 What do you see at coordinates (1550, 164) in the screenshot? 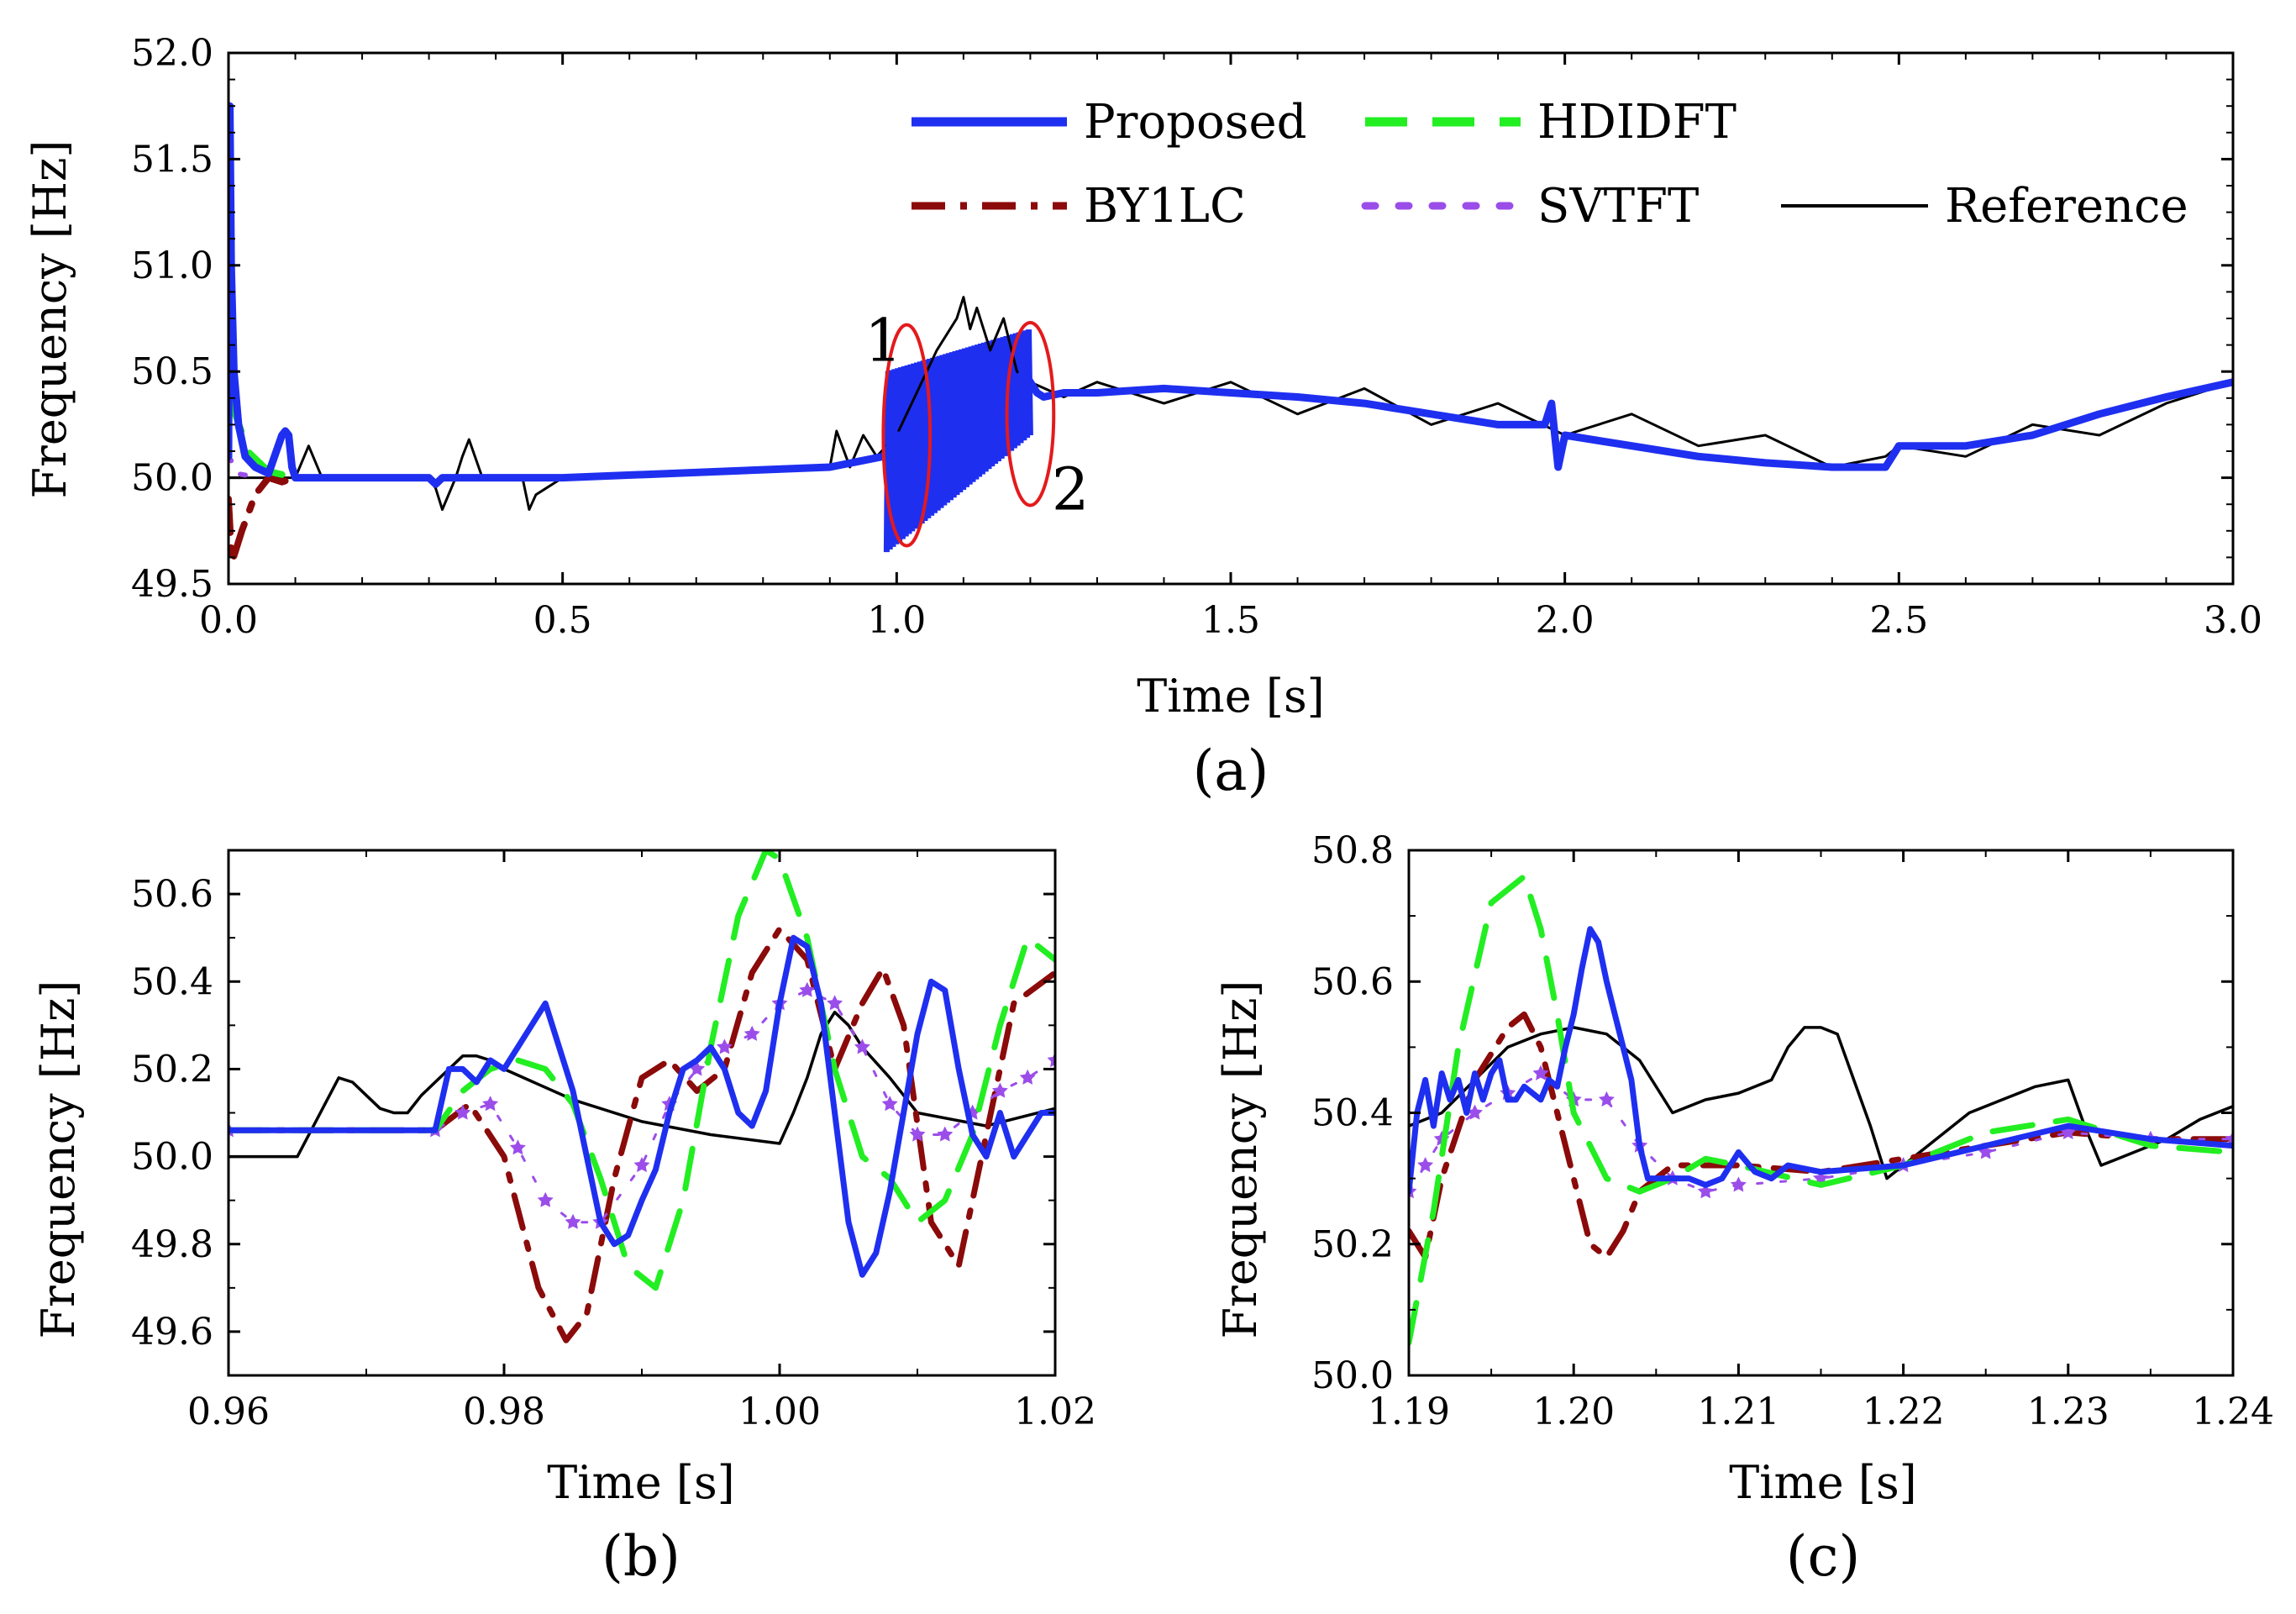
I see `legend: Proposed HDIDFT BY1LC SVTFT Reference` at bounding box center [1550, 164].